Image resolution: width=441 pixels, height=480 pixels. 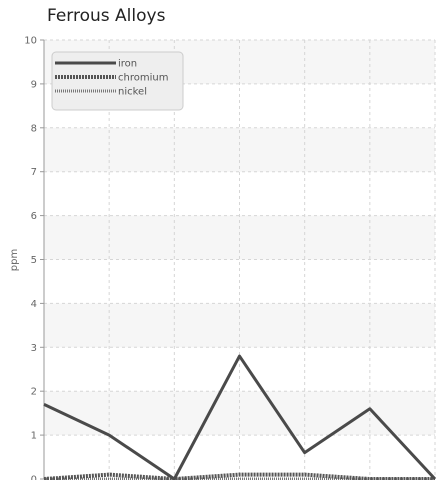 What do you see at coordinates (34, 304) in the screenshot?
I see `y-tick-label: 4` at bounding box center [34, 304].